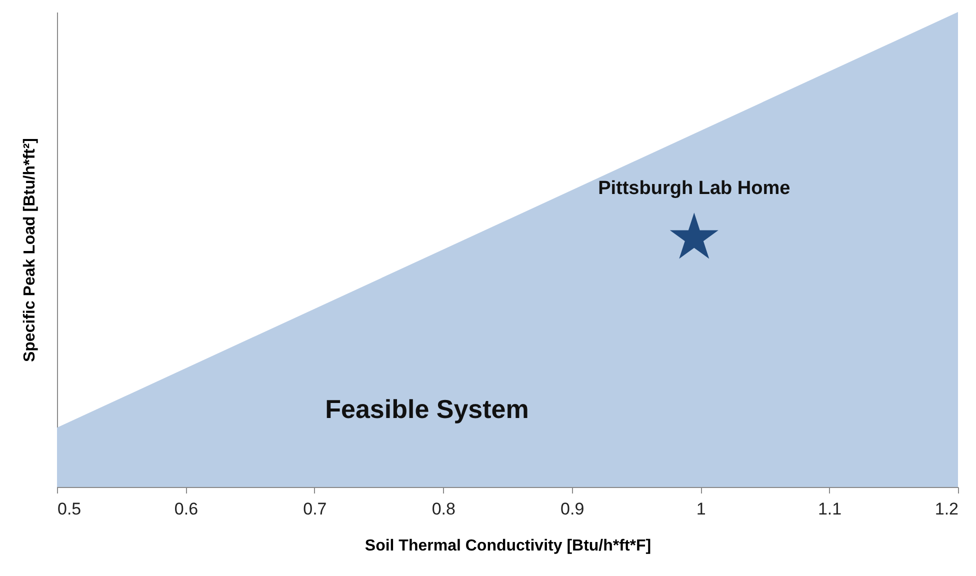 Image resolution: width=976 pixels, height=576 pixels. Describe the element at coordinates (572, 509) in the screenshot. I see `x-tick-label: 0.9` at that location.